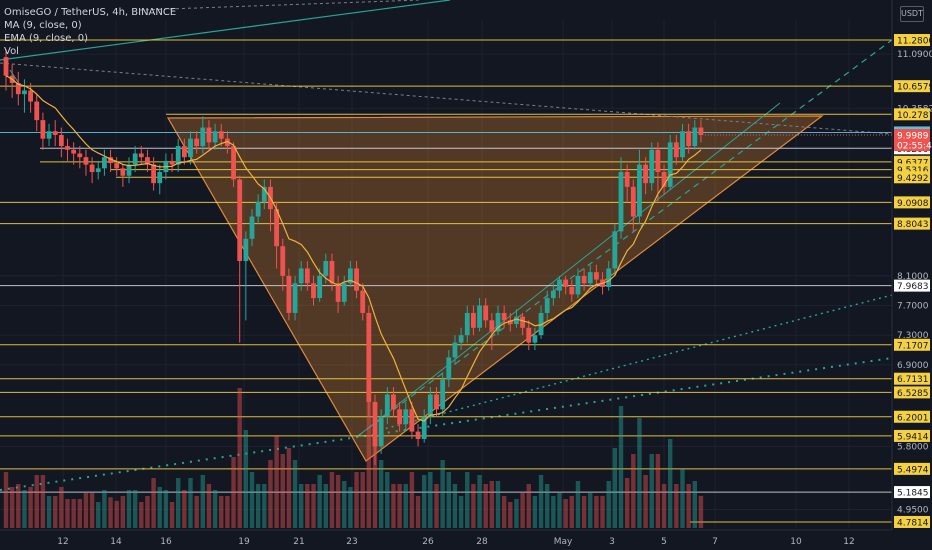  I want to click on price-level-label: 6.5285, so click(912, 392).